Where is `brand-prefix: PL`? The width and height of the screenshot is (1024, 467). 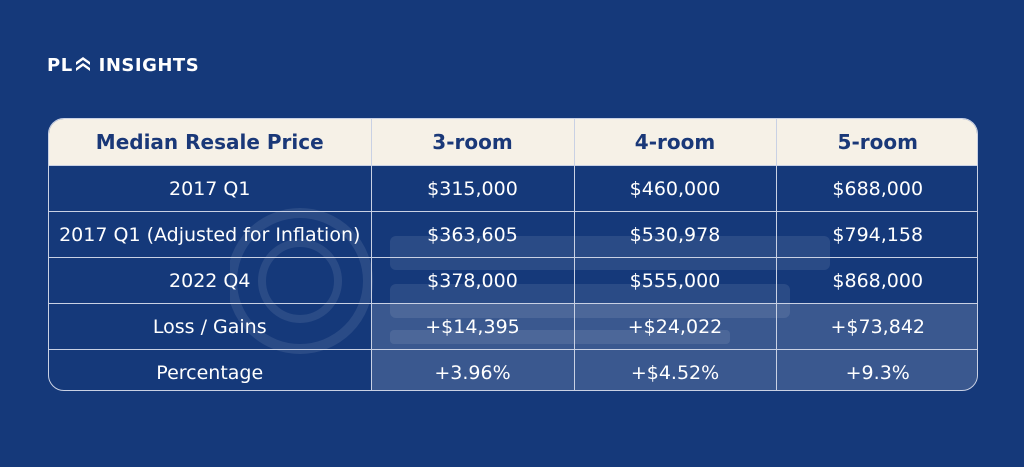 brand-prefix: PL is located at coordinates (60, 65).